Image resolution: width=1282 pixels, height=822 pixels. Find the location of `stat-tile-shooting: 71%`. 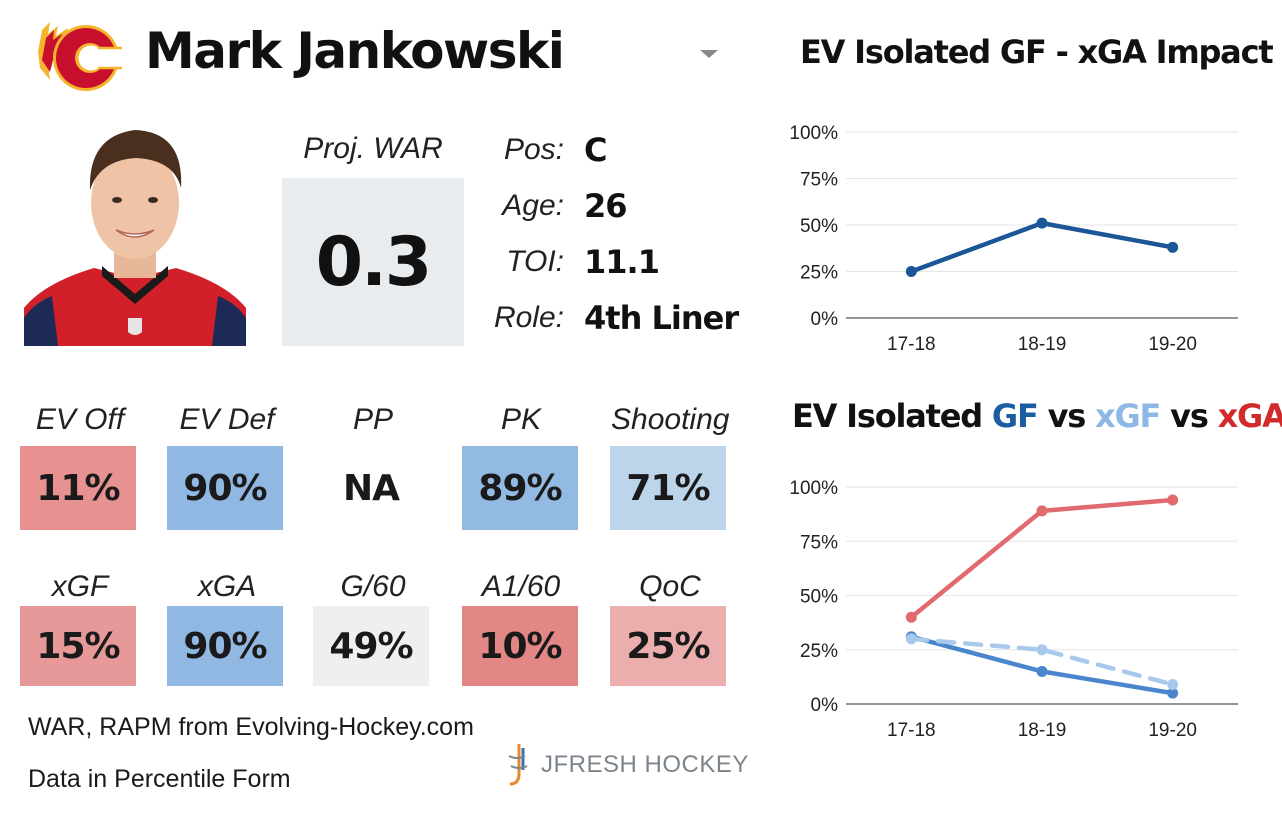

stat-tile-shooting: 71% is located at coordinates (668, 488).